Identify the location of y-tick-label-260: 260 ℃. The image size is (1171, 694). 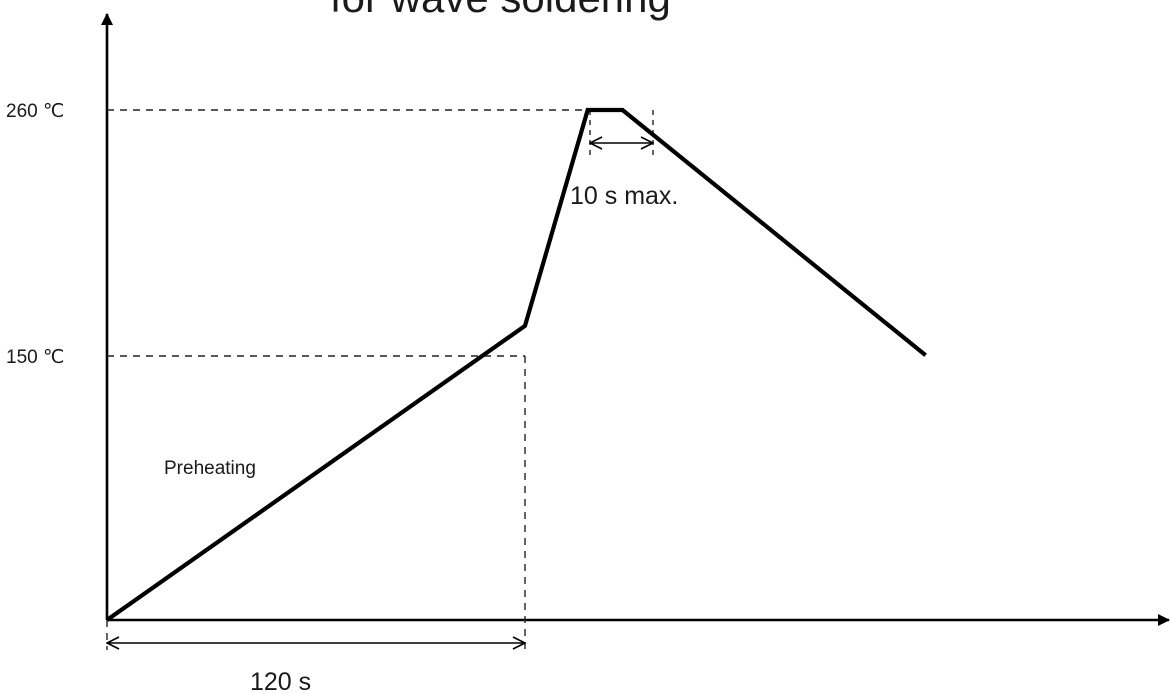
(35, 111).